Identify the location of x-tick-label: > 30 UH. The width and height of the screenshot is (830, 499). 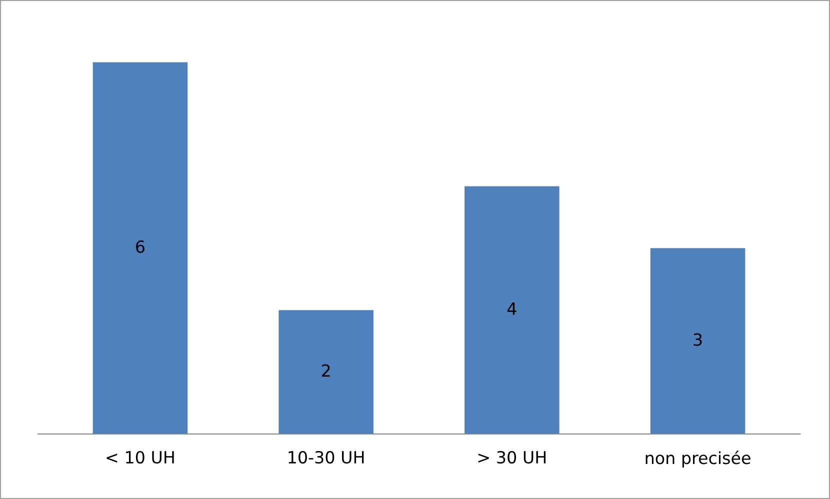
(512, 457).